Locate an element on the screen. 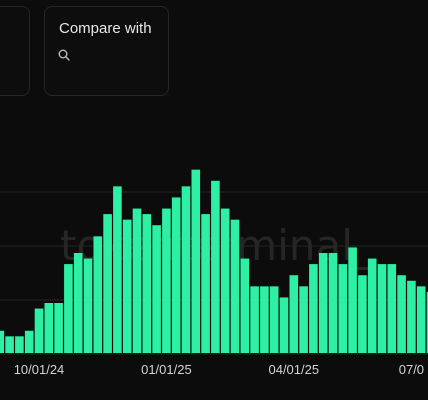 This screenshot has height=400, width=428. x-tick-label: 01/01/25 is located at coordinates (166, 369).